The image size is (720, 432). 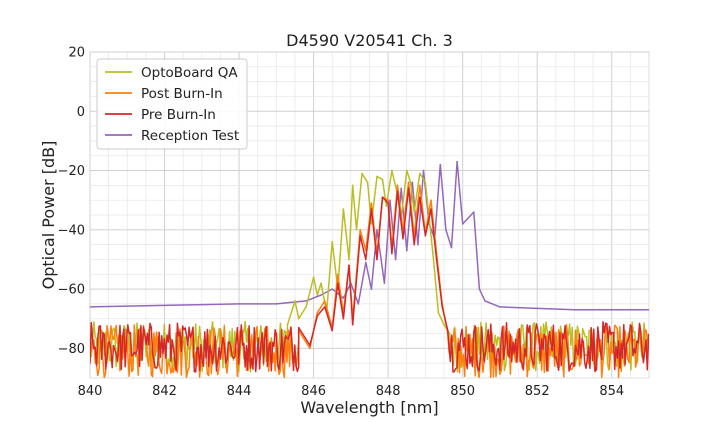 I want to click on y-tick-label: −80, so click(x=71, y=349).